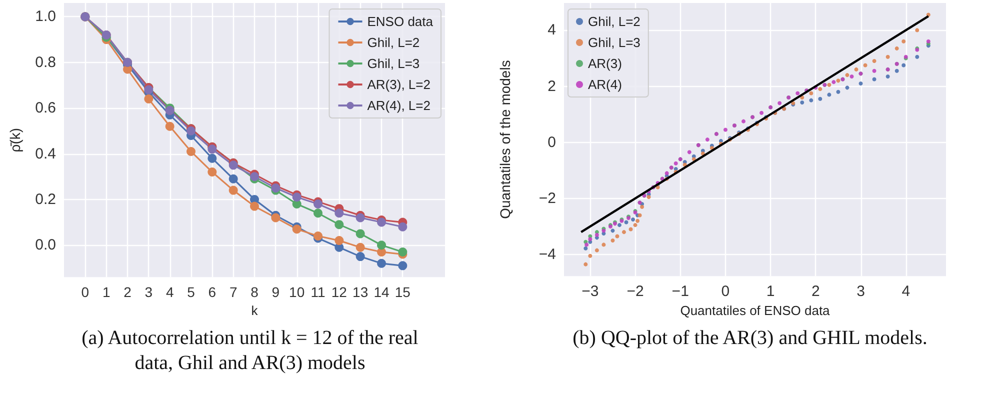 The width and height of the screenshot is (997, 405). Describe the element at coordinates (45, 245) in the screenshot. I see `y-tick-label: 0.0` at that location.